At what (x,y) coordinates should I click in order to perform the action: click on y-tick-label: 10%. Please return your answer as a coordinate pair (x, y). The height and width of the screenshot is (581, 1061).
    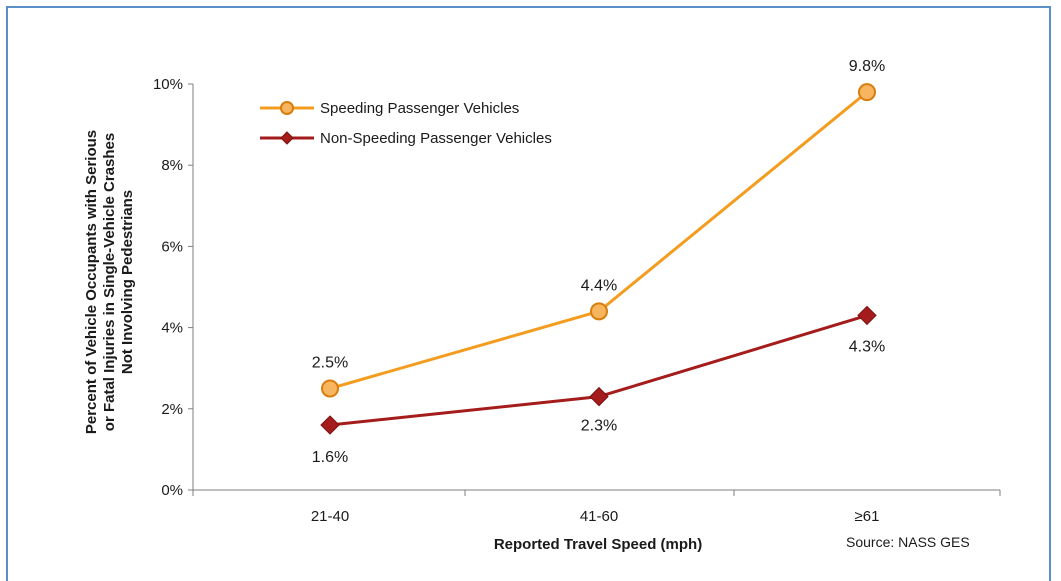
    Looking at the image, I should click on (168, 84).